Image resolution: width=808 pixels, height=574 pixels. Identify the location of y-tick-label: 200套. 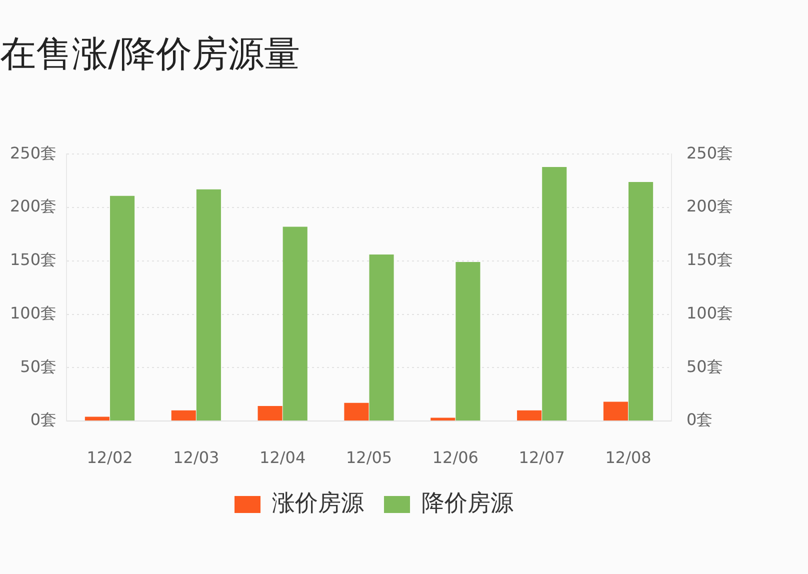
(33, 206).